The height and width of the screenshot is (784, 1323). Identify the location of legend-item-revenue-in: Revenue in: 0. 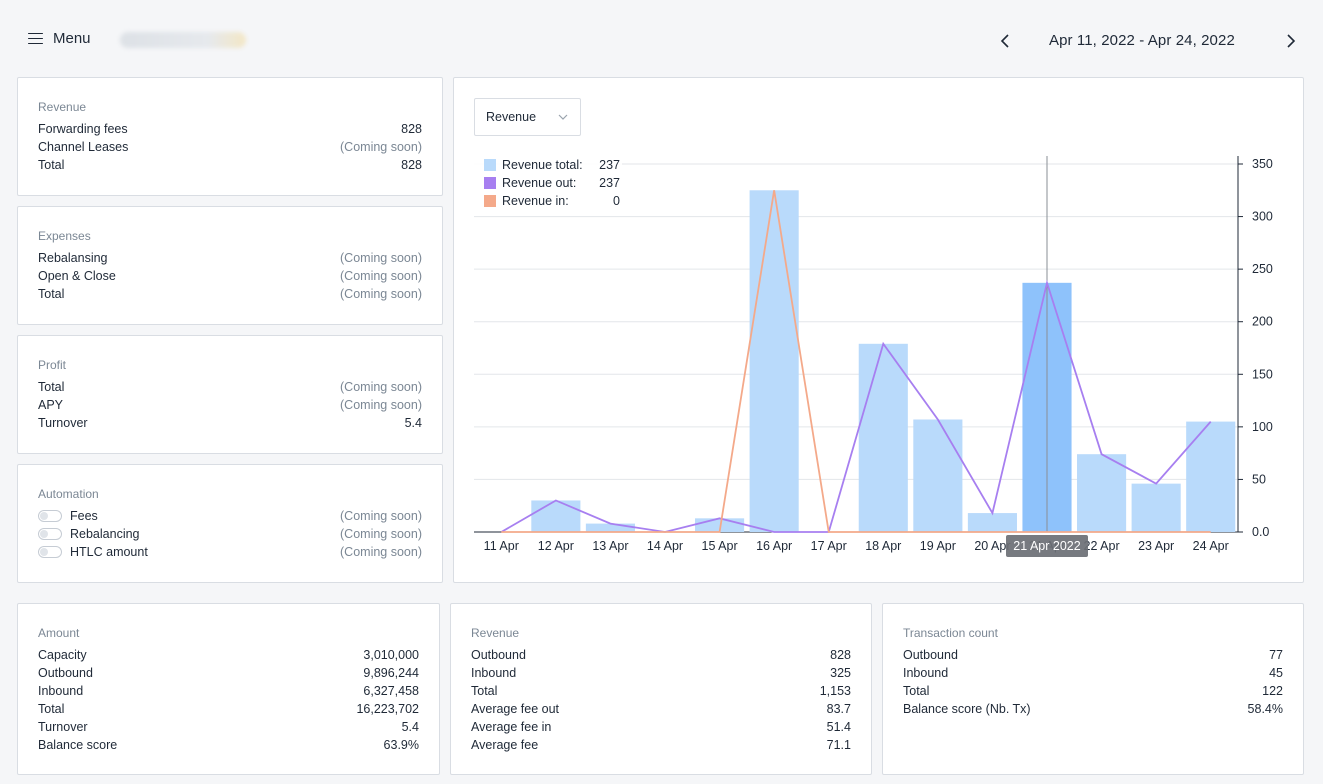
(548, 201).